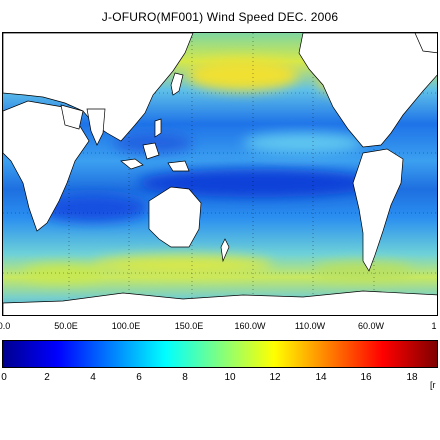 This screenshot has width=440, height=440. What do you see at coordinates (366, 377) in the screenshot?
I see `colorbar-tick-16: 16` at bounding box center [366, 377].